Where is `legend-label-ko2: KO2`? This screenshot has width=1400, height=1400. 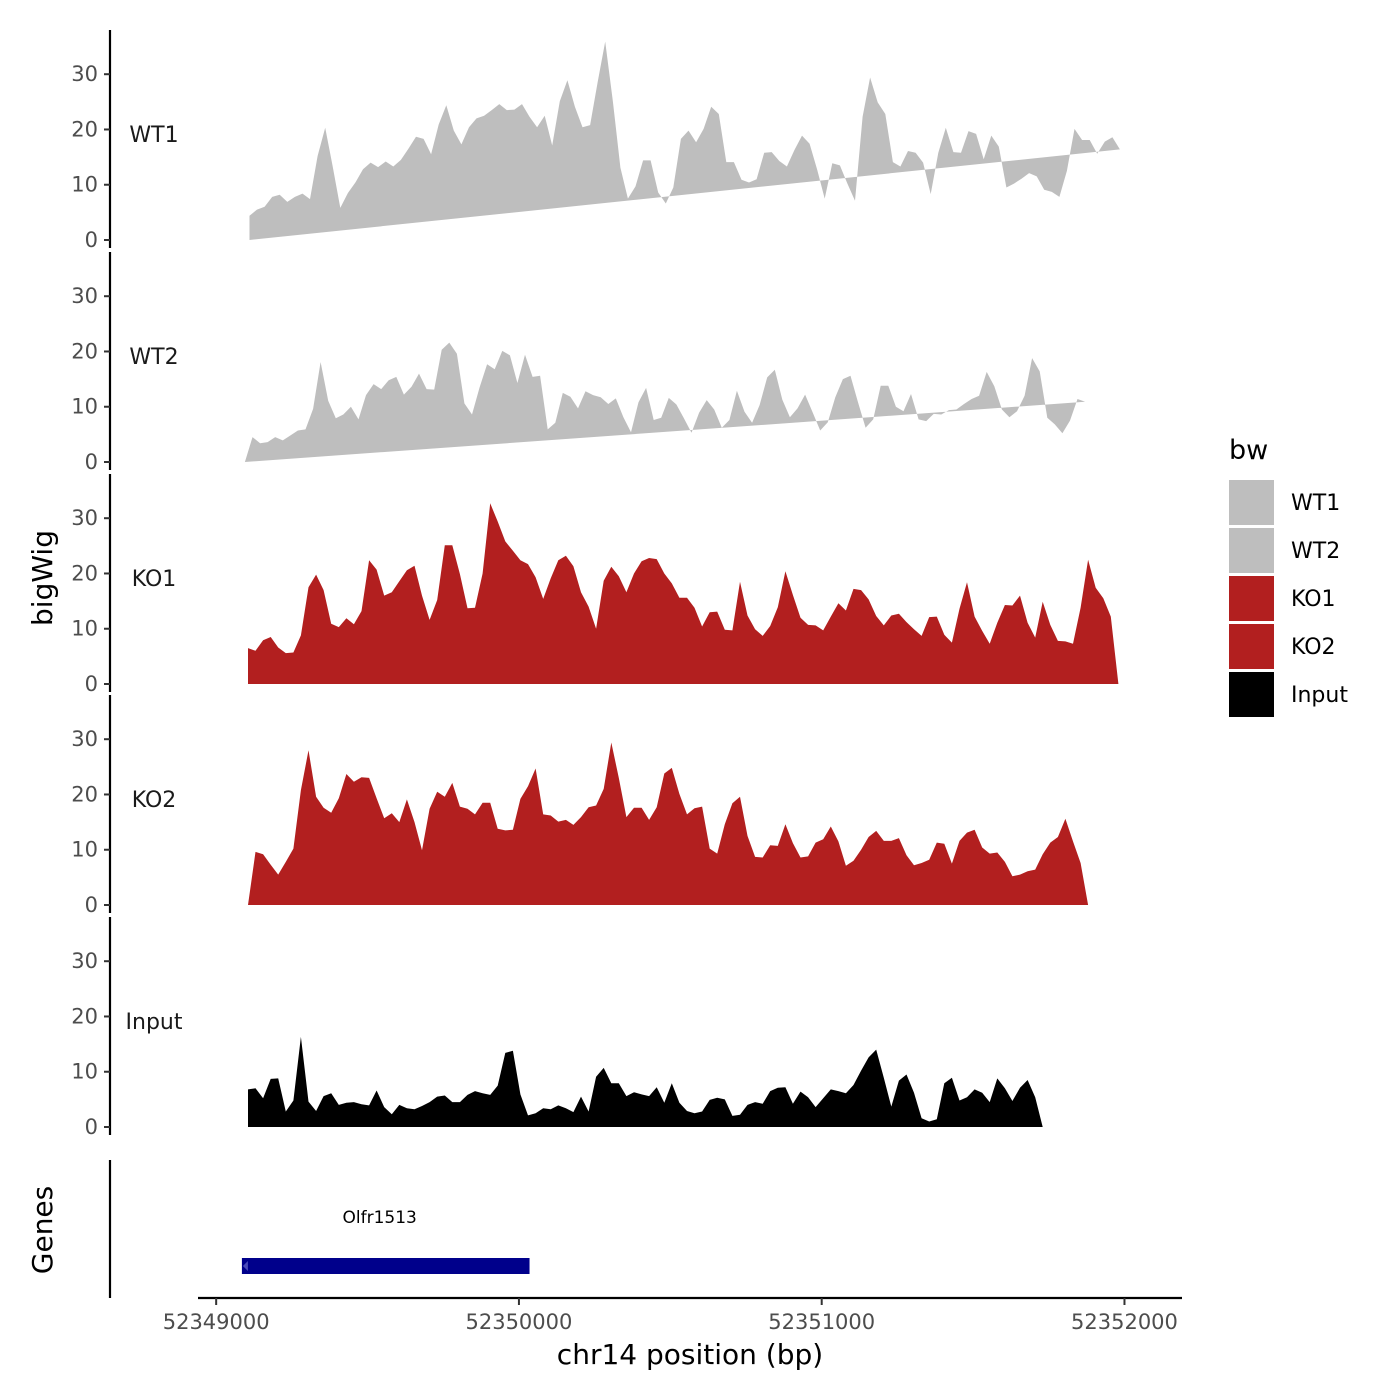 legend-label-ko2: KO2 is located at coordinates (1313, 647).